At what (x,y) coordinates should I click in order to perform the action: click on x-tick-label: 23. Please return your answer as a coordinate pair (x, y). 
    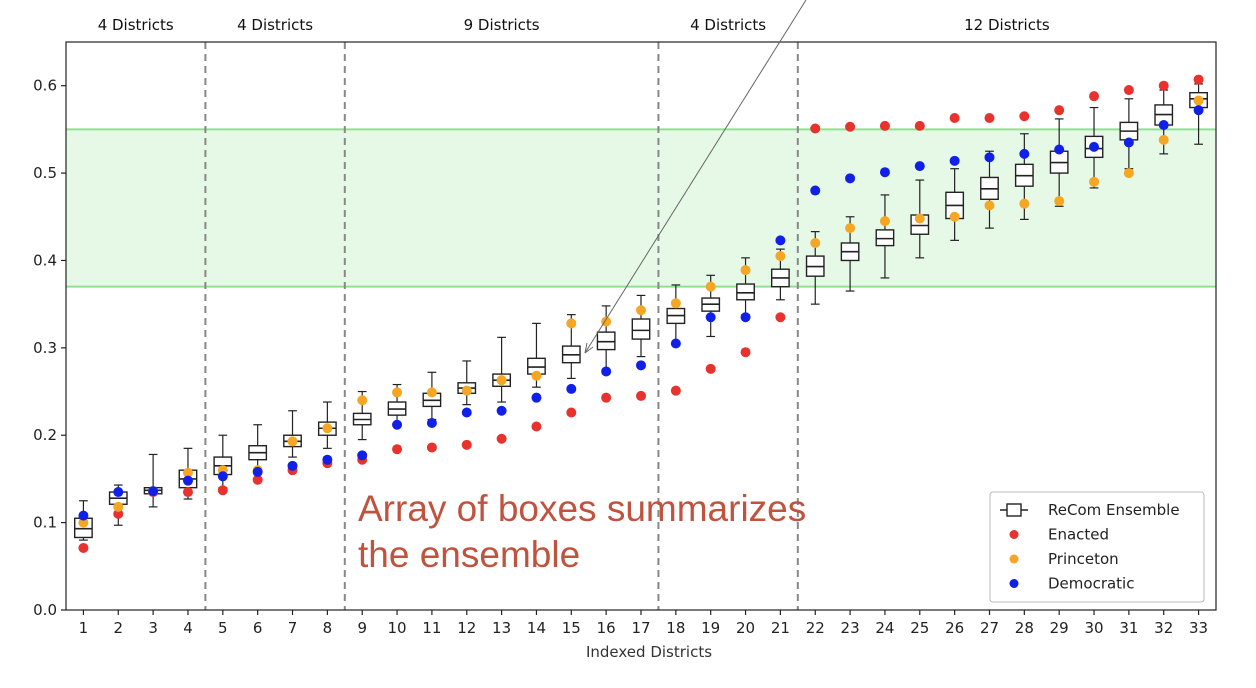
    Looking at the image, I should click on (850, 628).